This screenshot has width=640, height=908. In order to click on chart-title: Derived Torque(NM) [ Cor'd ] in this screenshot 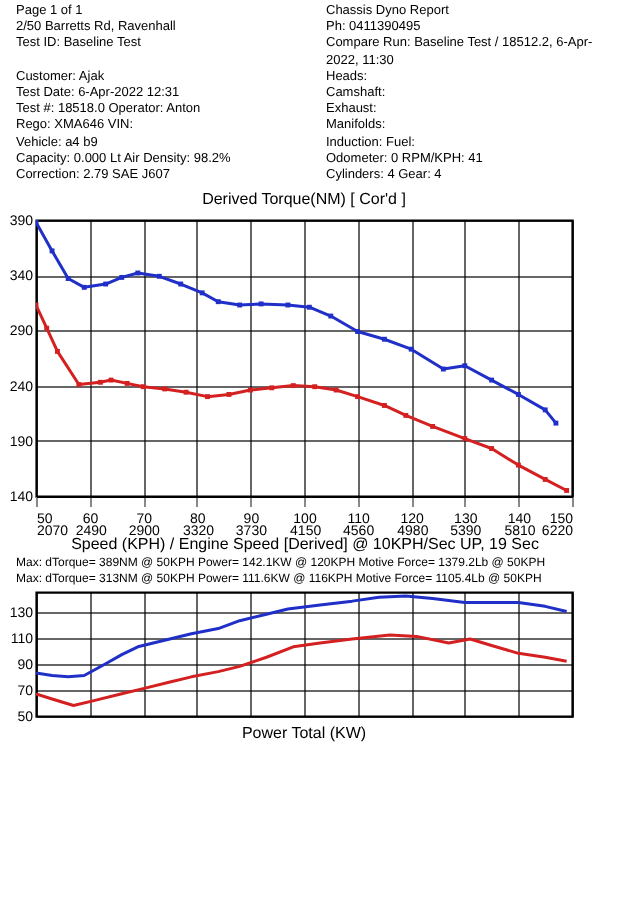, I will do `click(304, 199)`.